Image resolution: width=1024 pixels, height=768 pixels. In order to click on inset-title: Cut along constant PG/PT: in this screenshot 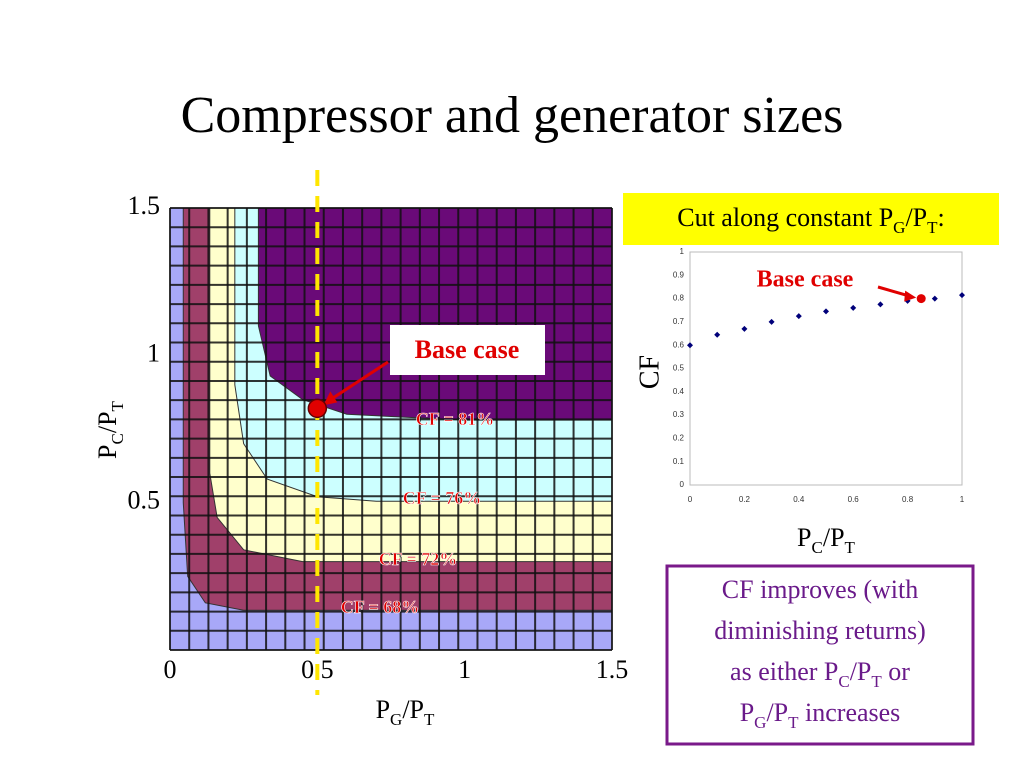, I will do `click(811, 220)`.